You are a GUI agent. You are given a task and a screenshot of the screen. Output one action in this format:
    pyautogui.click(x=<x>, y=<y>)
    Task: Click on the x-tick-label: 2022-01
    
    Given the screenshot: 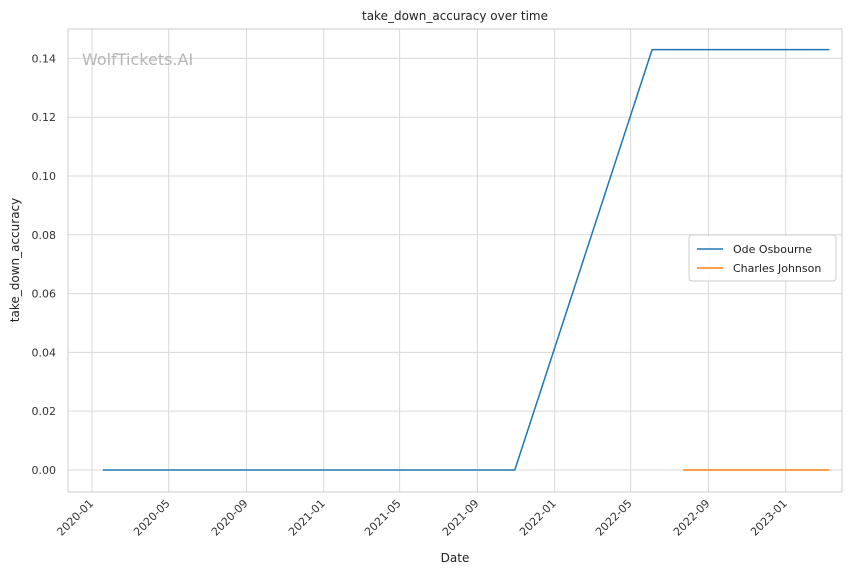 What is the action you would take?
    pyautogui.click(x=538, y=518)
    